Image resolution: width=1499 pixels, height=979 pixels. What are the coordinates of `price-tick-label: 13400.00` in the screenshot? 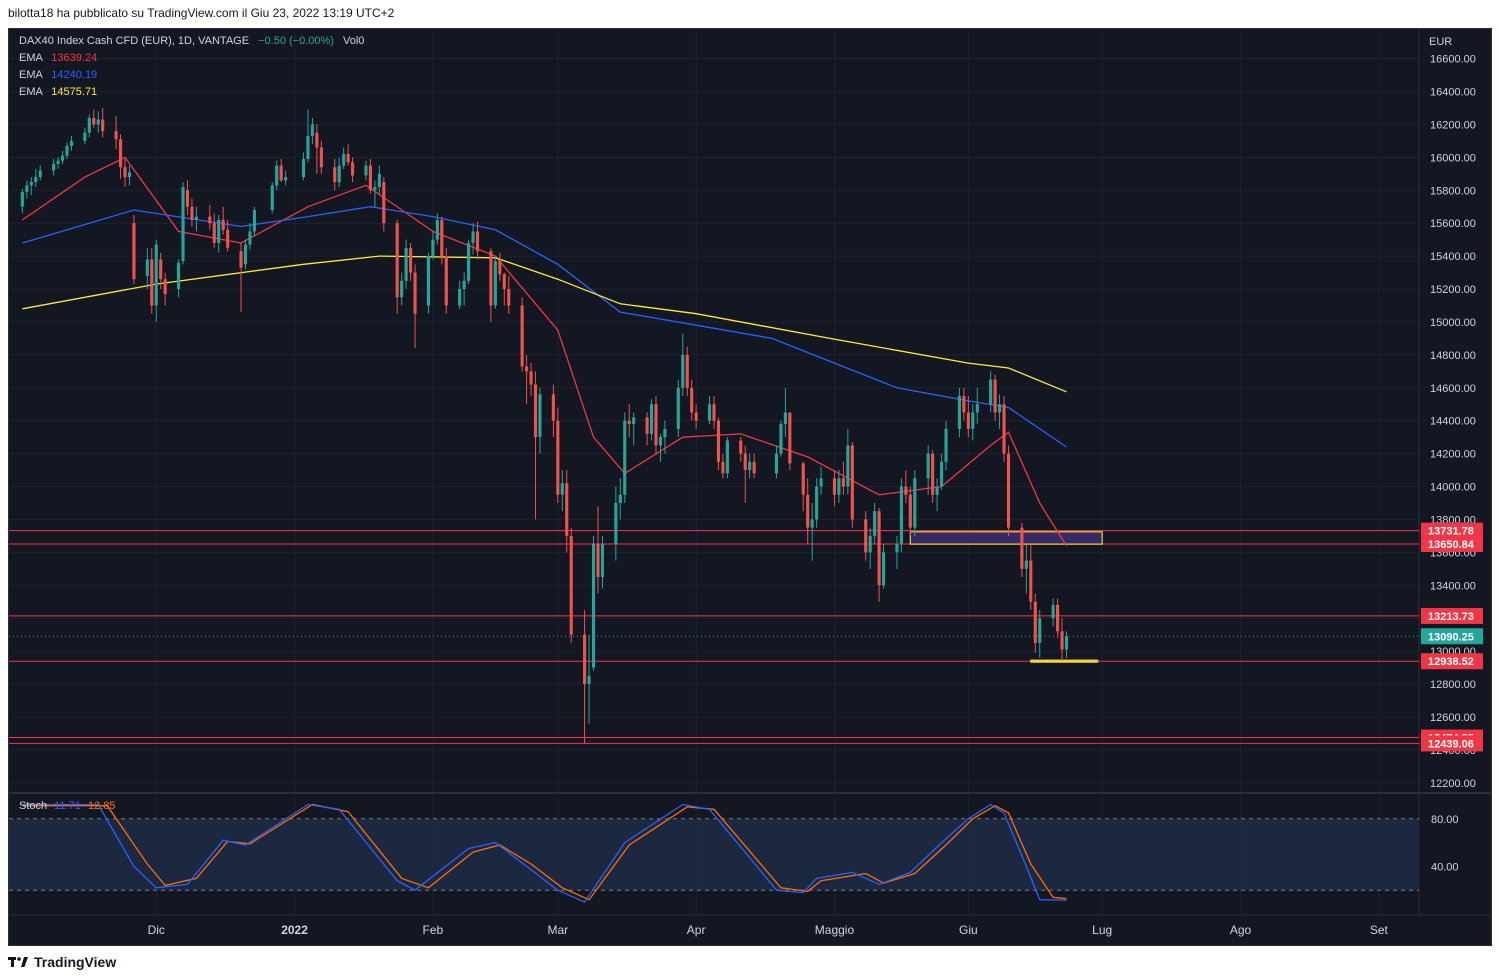 It's located at (1453, 586).